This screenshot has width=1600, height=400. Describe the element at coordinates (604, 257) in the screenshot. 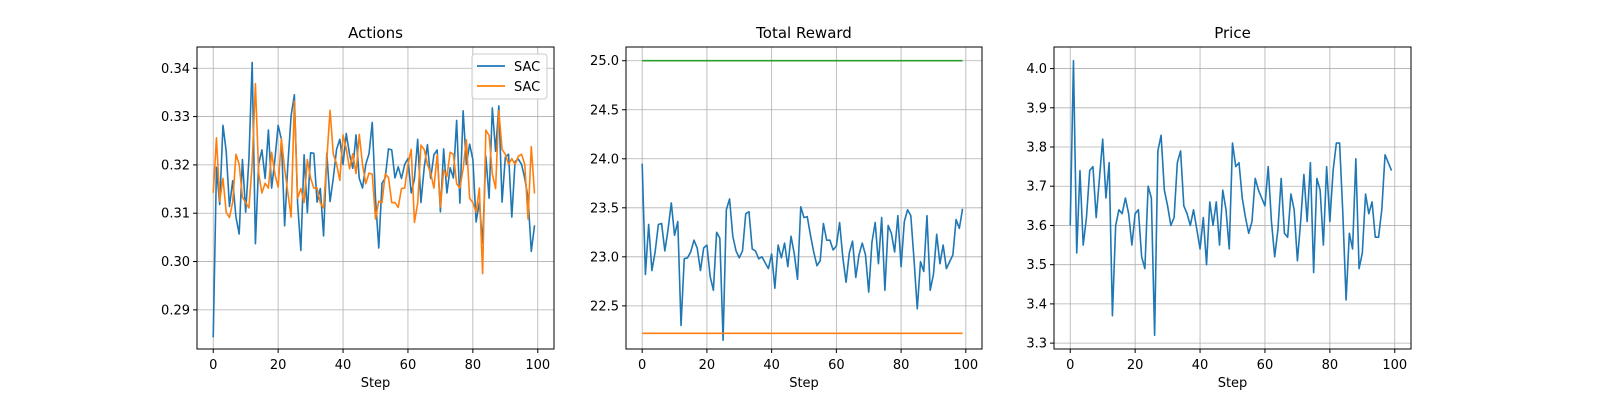

I see `y-tick-label: 23.0` at that location.